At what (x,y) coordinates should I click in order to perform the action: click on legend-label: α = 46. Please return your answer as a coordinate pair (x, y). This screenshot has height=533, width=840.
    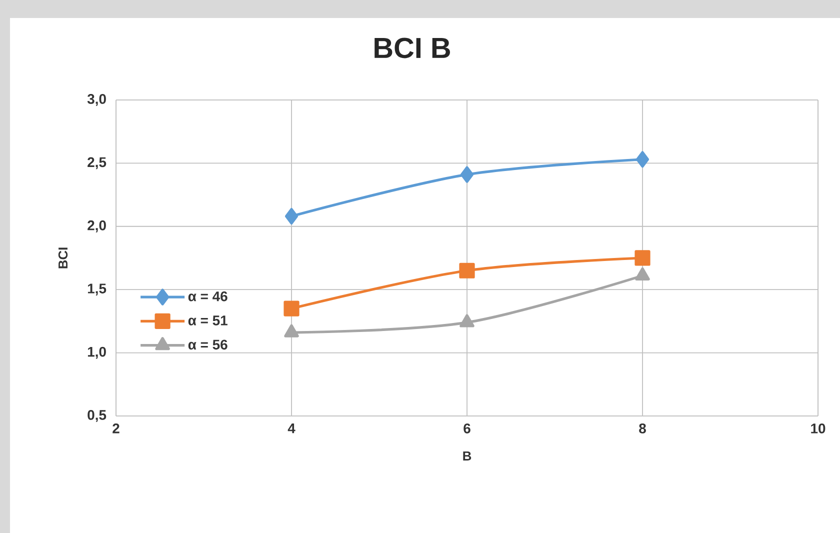
    Looking at the image, I should click on (208, 296).